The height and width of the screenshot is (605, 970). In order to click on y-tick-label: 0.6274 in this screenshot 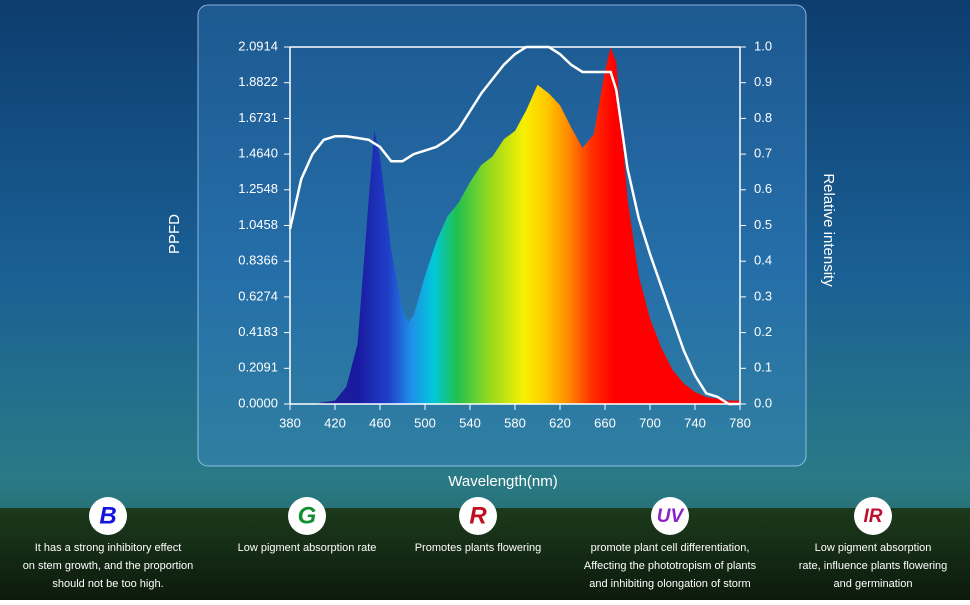, I will do `click(258, 295)`.